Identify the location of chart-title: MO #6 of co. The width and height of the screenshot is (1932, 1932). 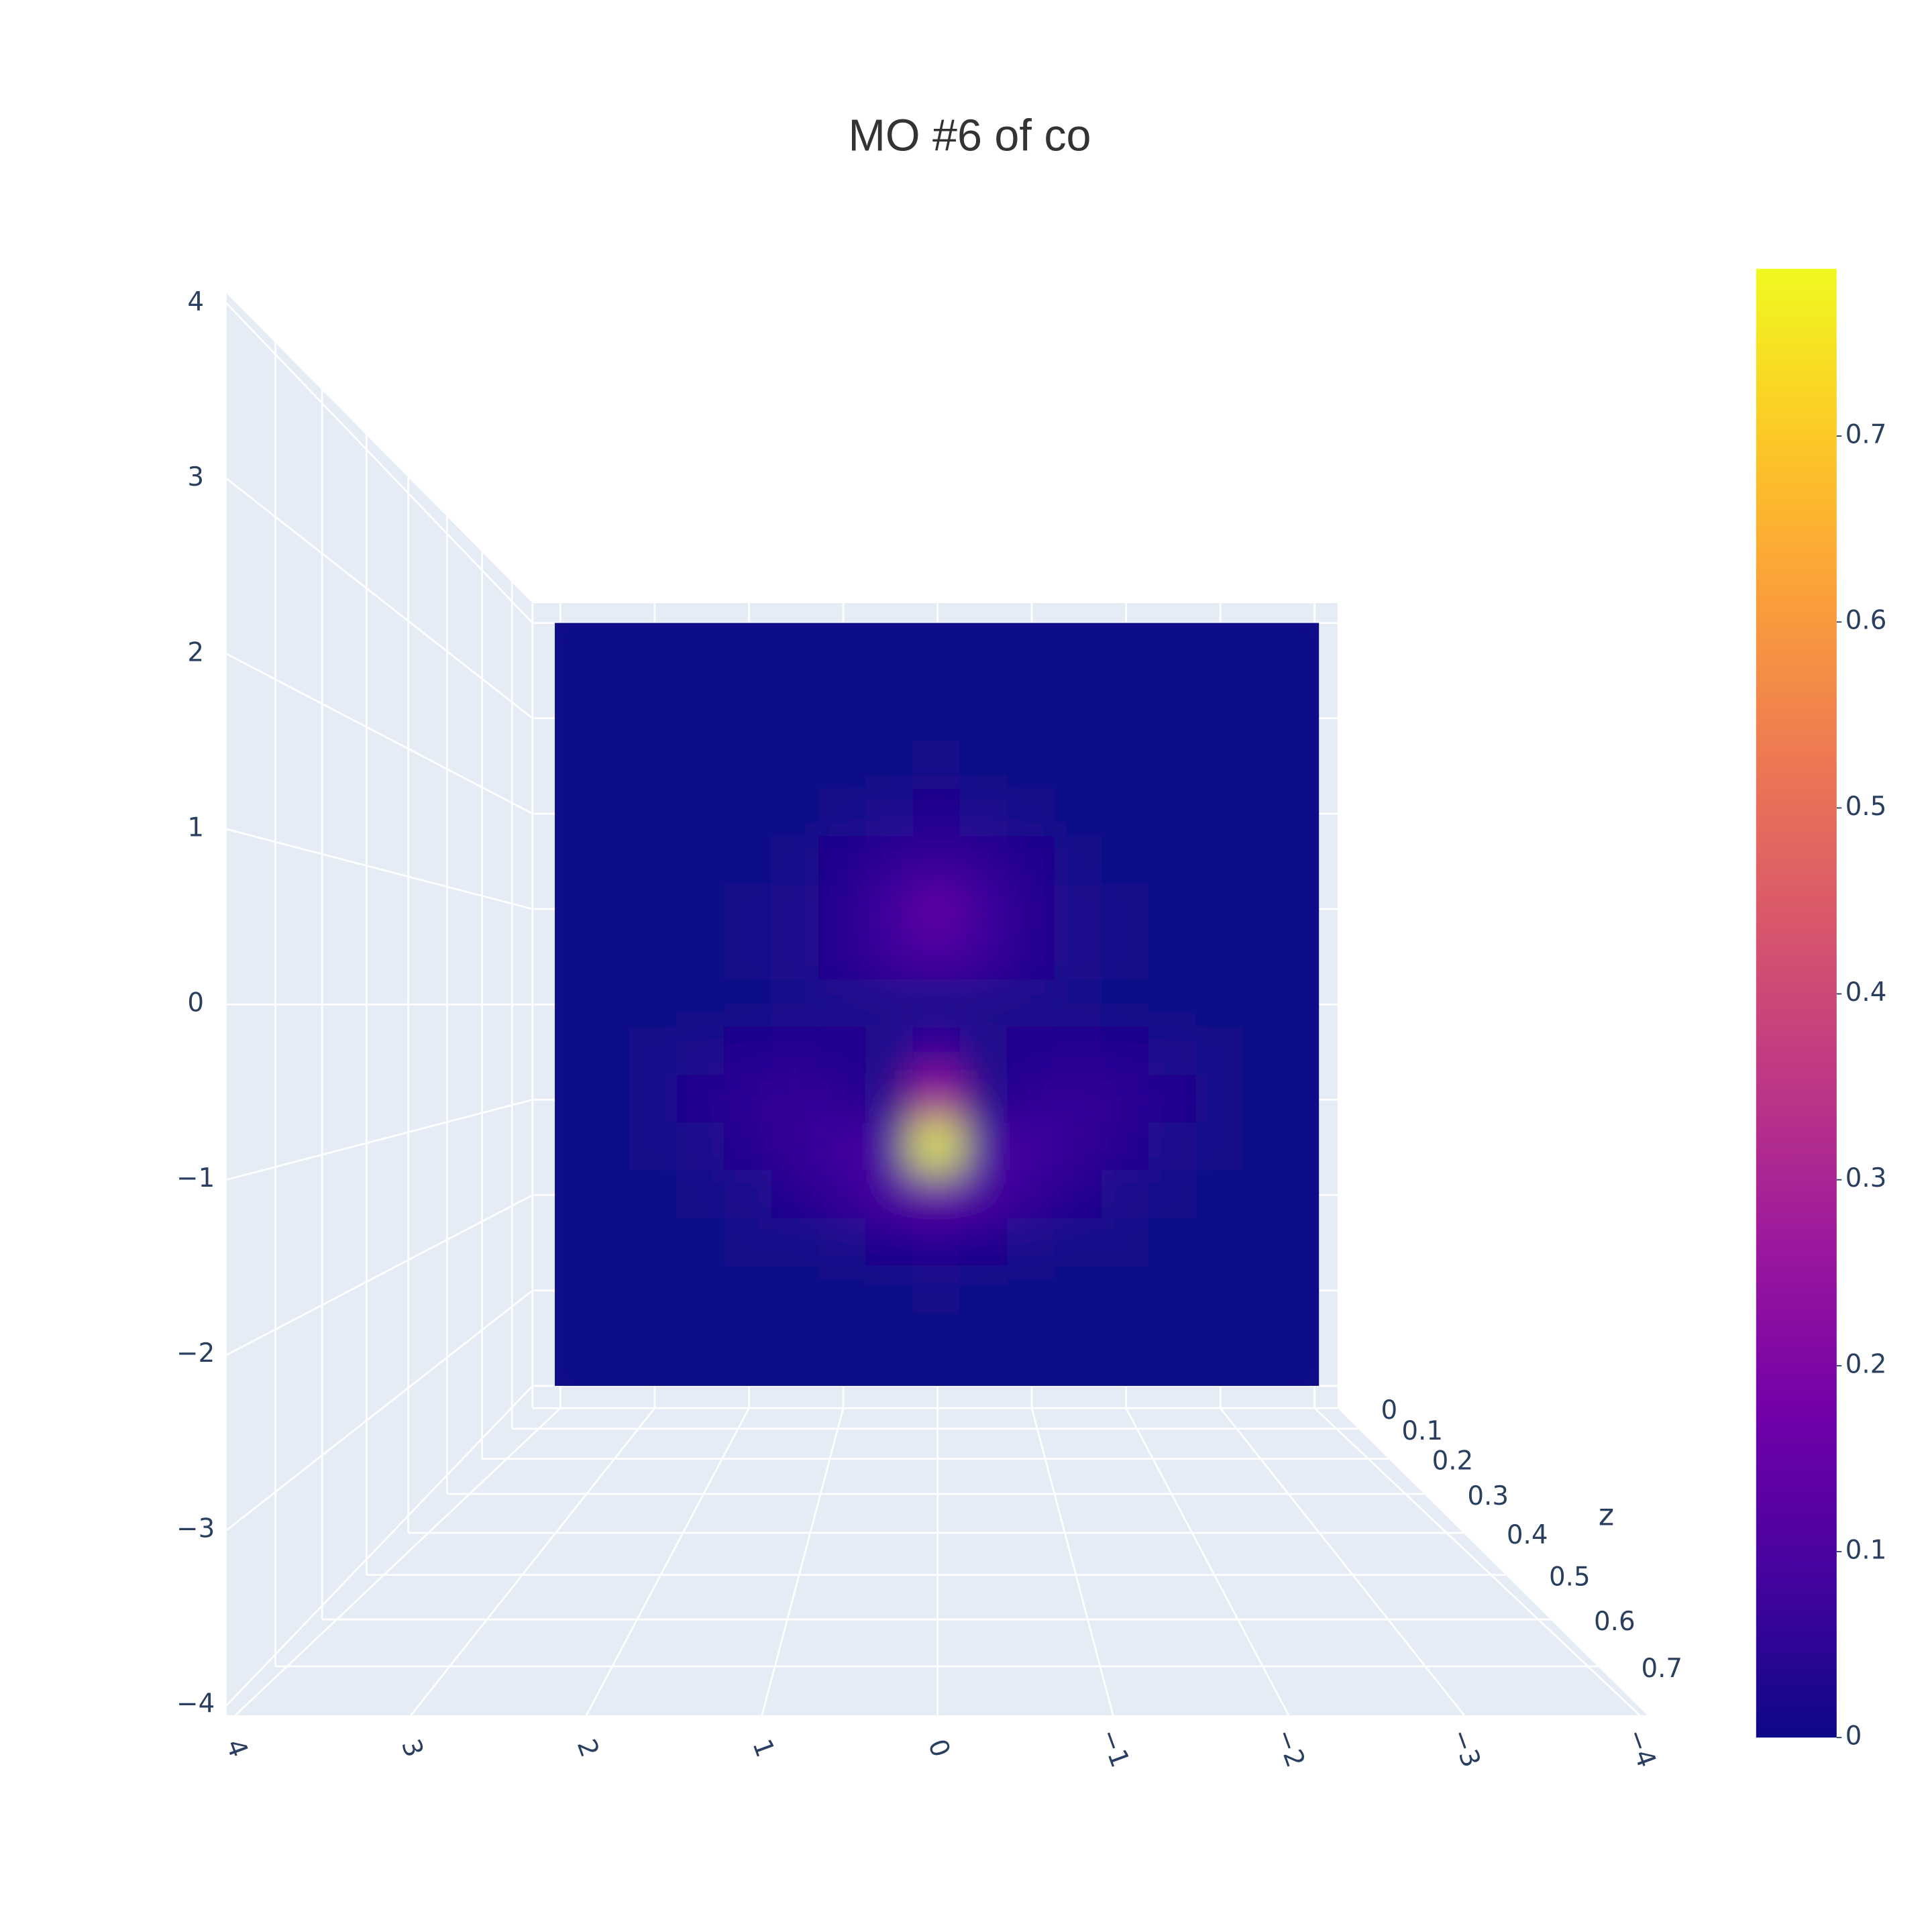
(970, 135).